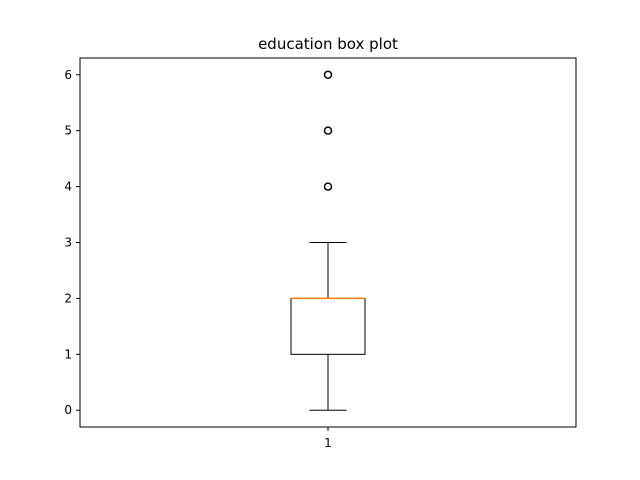  I want to click on y-tick-label: 6, so click(68, 75).